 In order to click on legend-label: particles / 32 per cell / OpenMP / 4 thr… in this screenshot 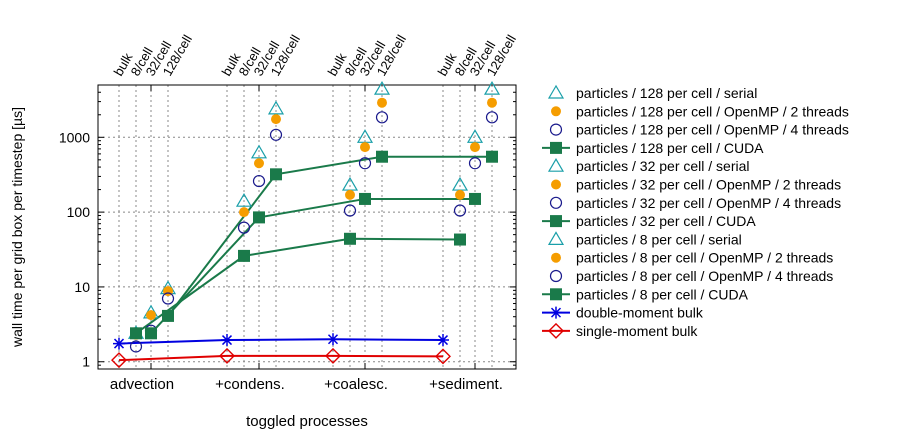, I will do `click(708, 203)`.